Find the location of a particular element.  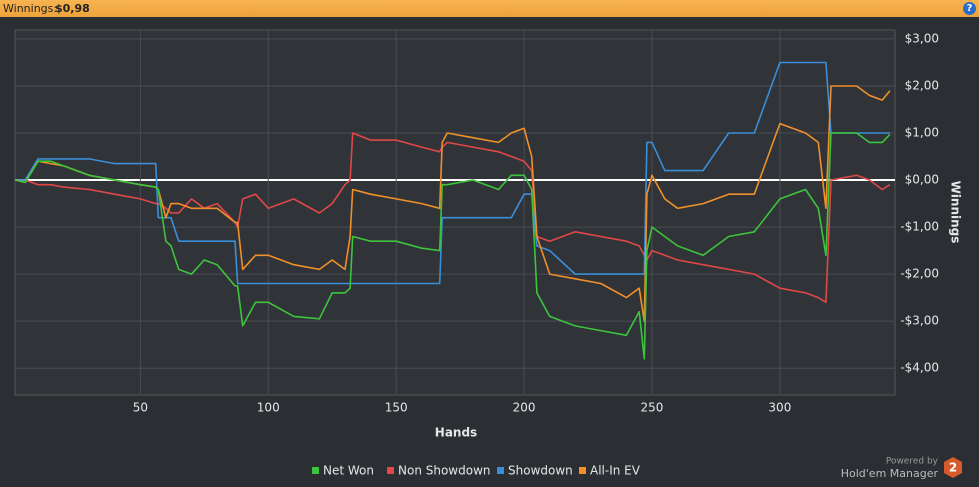

header-value: $0,98 is located at coordinates (72, 8).